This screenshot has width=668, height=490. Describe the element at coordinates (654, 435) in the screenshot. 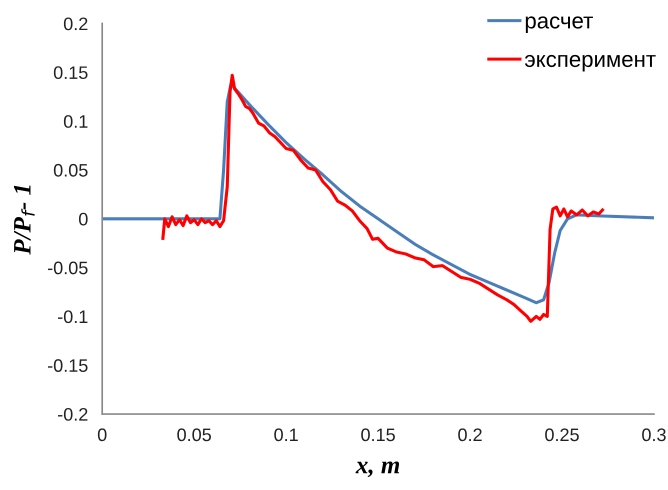

I see `x-tick-label: 0.3` at that location.